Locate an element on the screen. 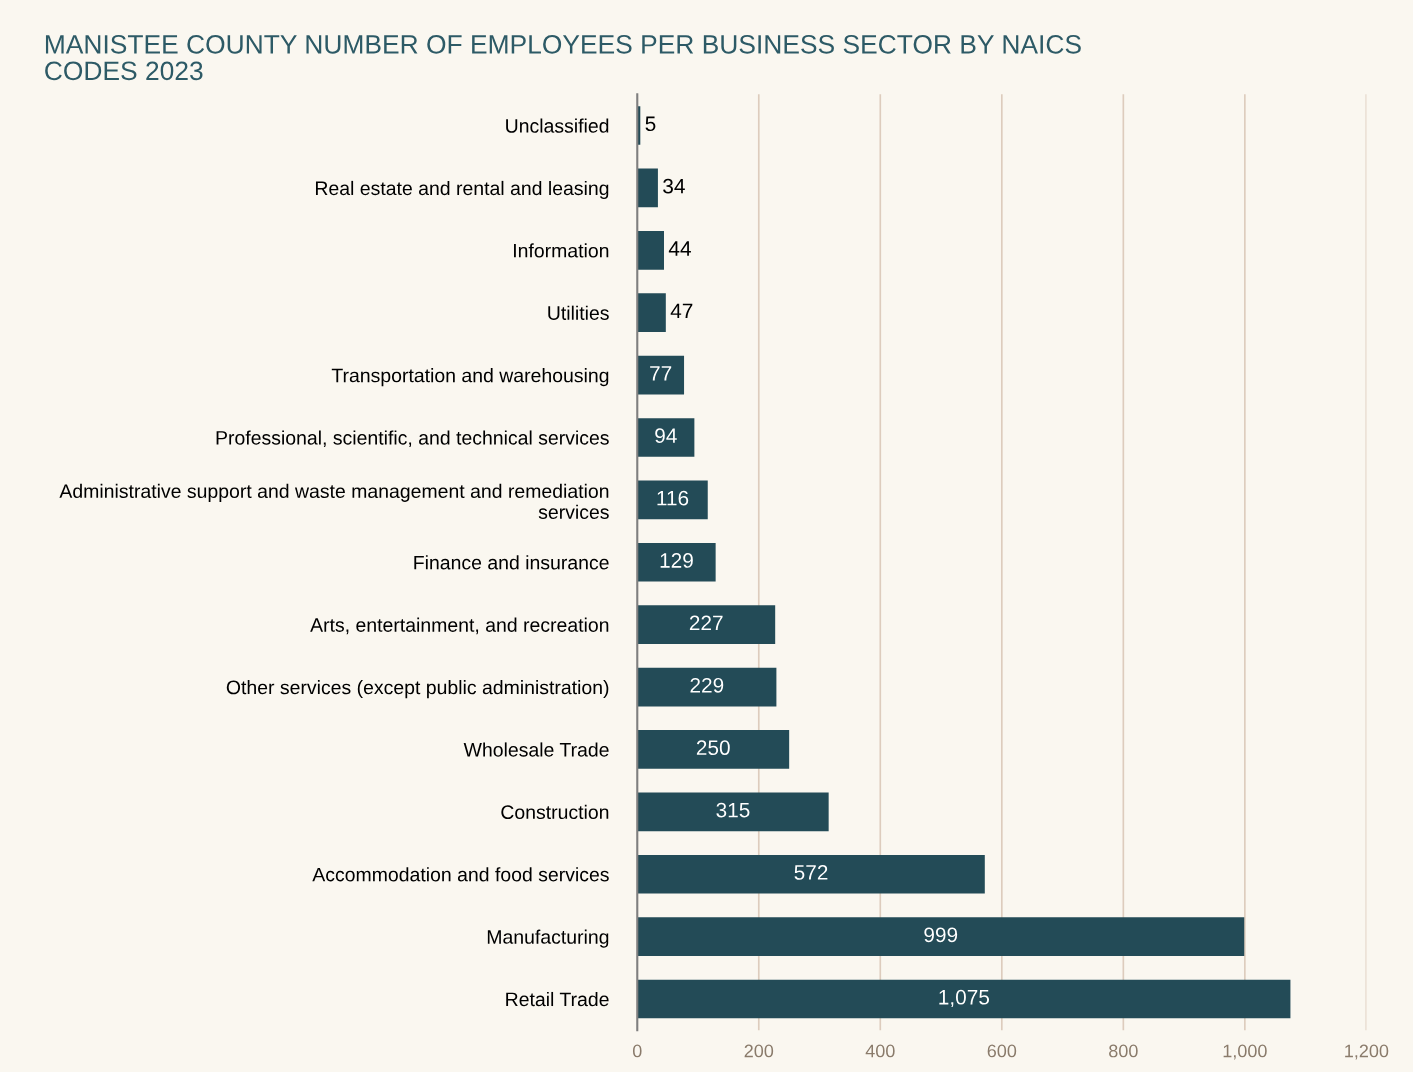 This screenshot has width=1413, height=1072. data-label: 116 is located at coordinates (673, 498).